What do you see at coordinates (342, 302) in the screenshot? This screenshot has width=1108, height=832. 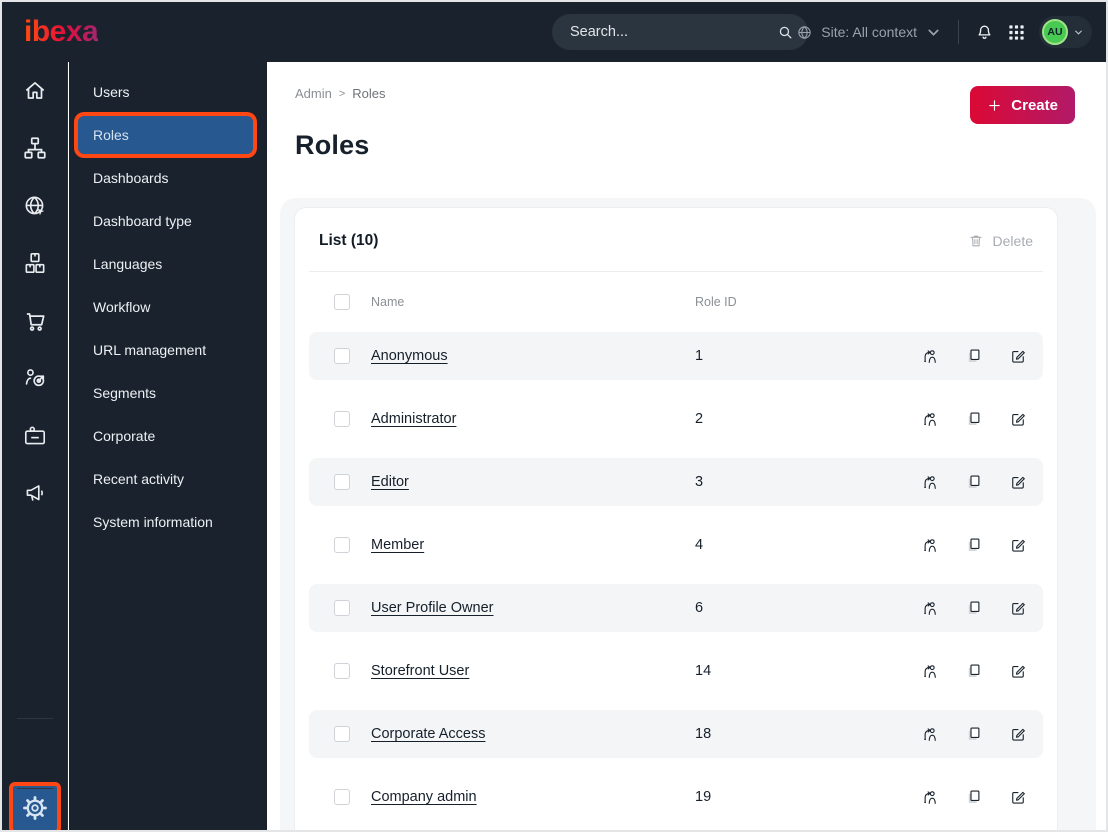 I see `select-all-checkbox` at bounding box center [342, 302].